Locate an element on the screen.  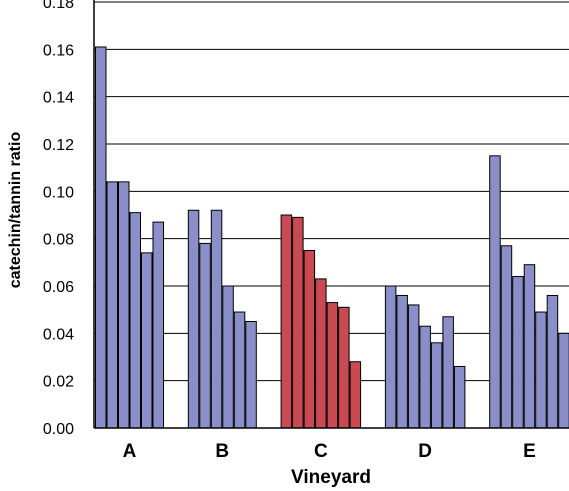
y-tick-labels: 0.00 0.02 0.04 0.06 0.08 0.10 0.12 0.14 0.16 0.18 is located at coordinates (58, 219).